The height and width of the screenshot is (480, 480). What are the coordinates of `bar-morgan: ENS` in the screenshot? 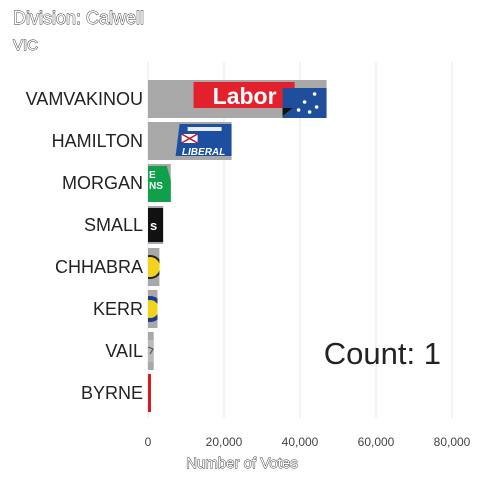 It's located at (159, 183).